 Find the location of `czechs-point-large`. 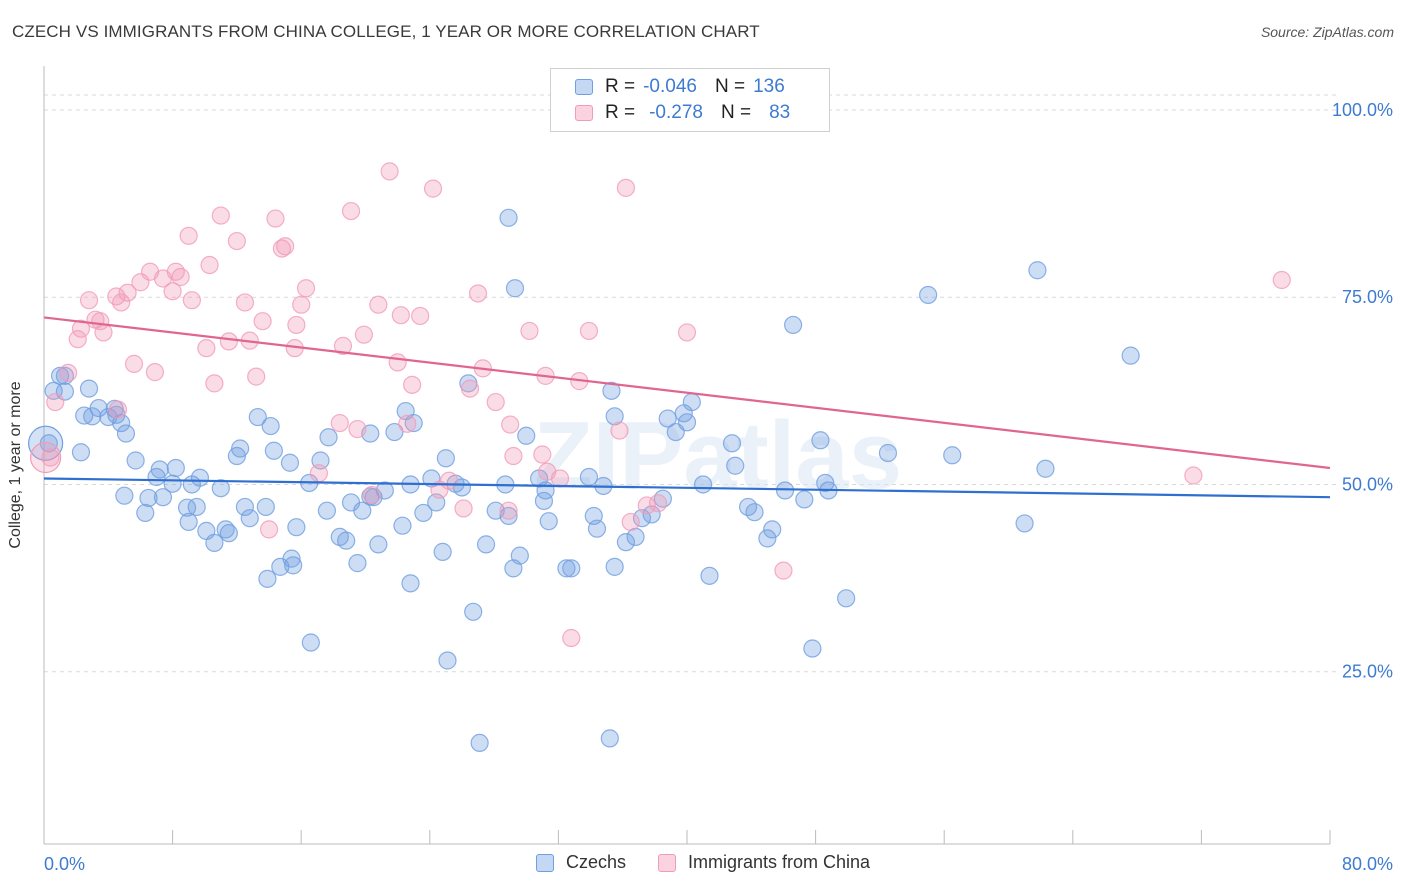

czechs-point-large is located at coordinates (46, 443).